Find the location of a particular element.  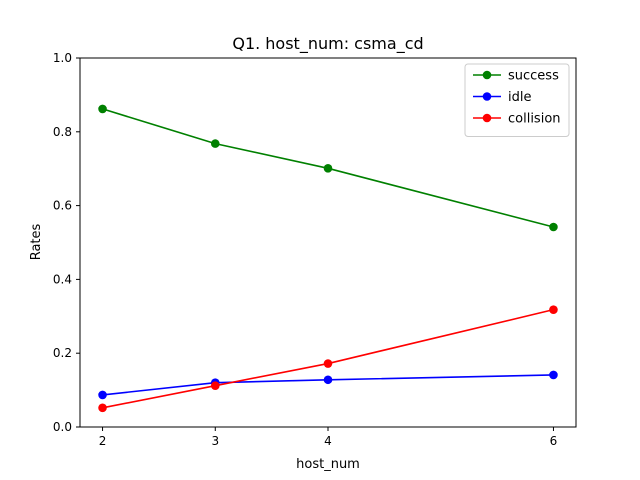

y-tick-label: 0.8 is located at coordinates (62, 132).